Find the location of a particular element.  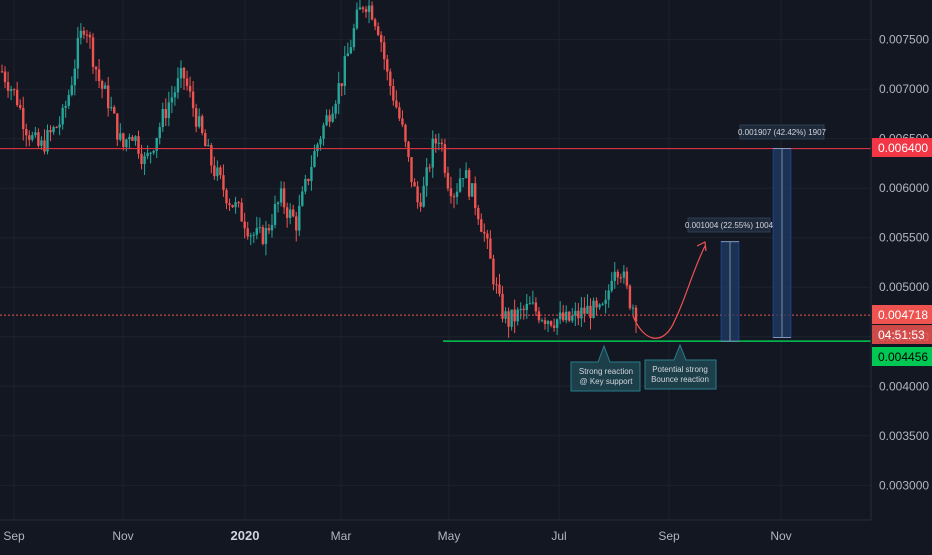

tag-current-bg is located at coordinates (902, 314).